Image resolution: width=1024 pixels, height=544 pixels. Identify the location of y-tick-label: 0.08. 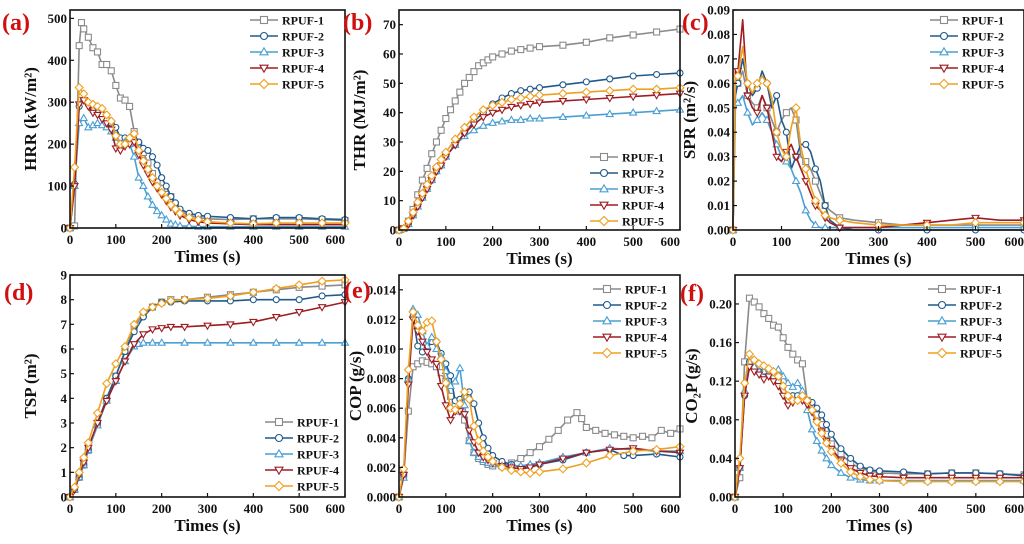
(718, 34).